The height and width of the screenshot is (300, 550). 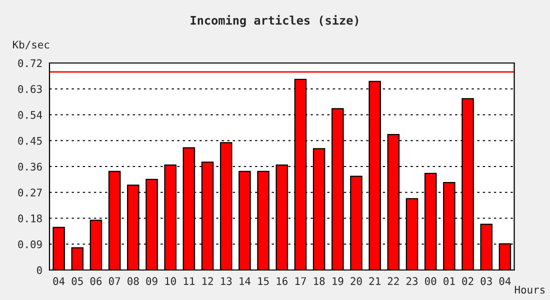 What do you see at coordinates (430, 281) in the screenshot?
I see `x-tick-label: 00` at bounding box center [430, 281].